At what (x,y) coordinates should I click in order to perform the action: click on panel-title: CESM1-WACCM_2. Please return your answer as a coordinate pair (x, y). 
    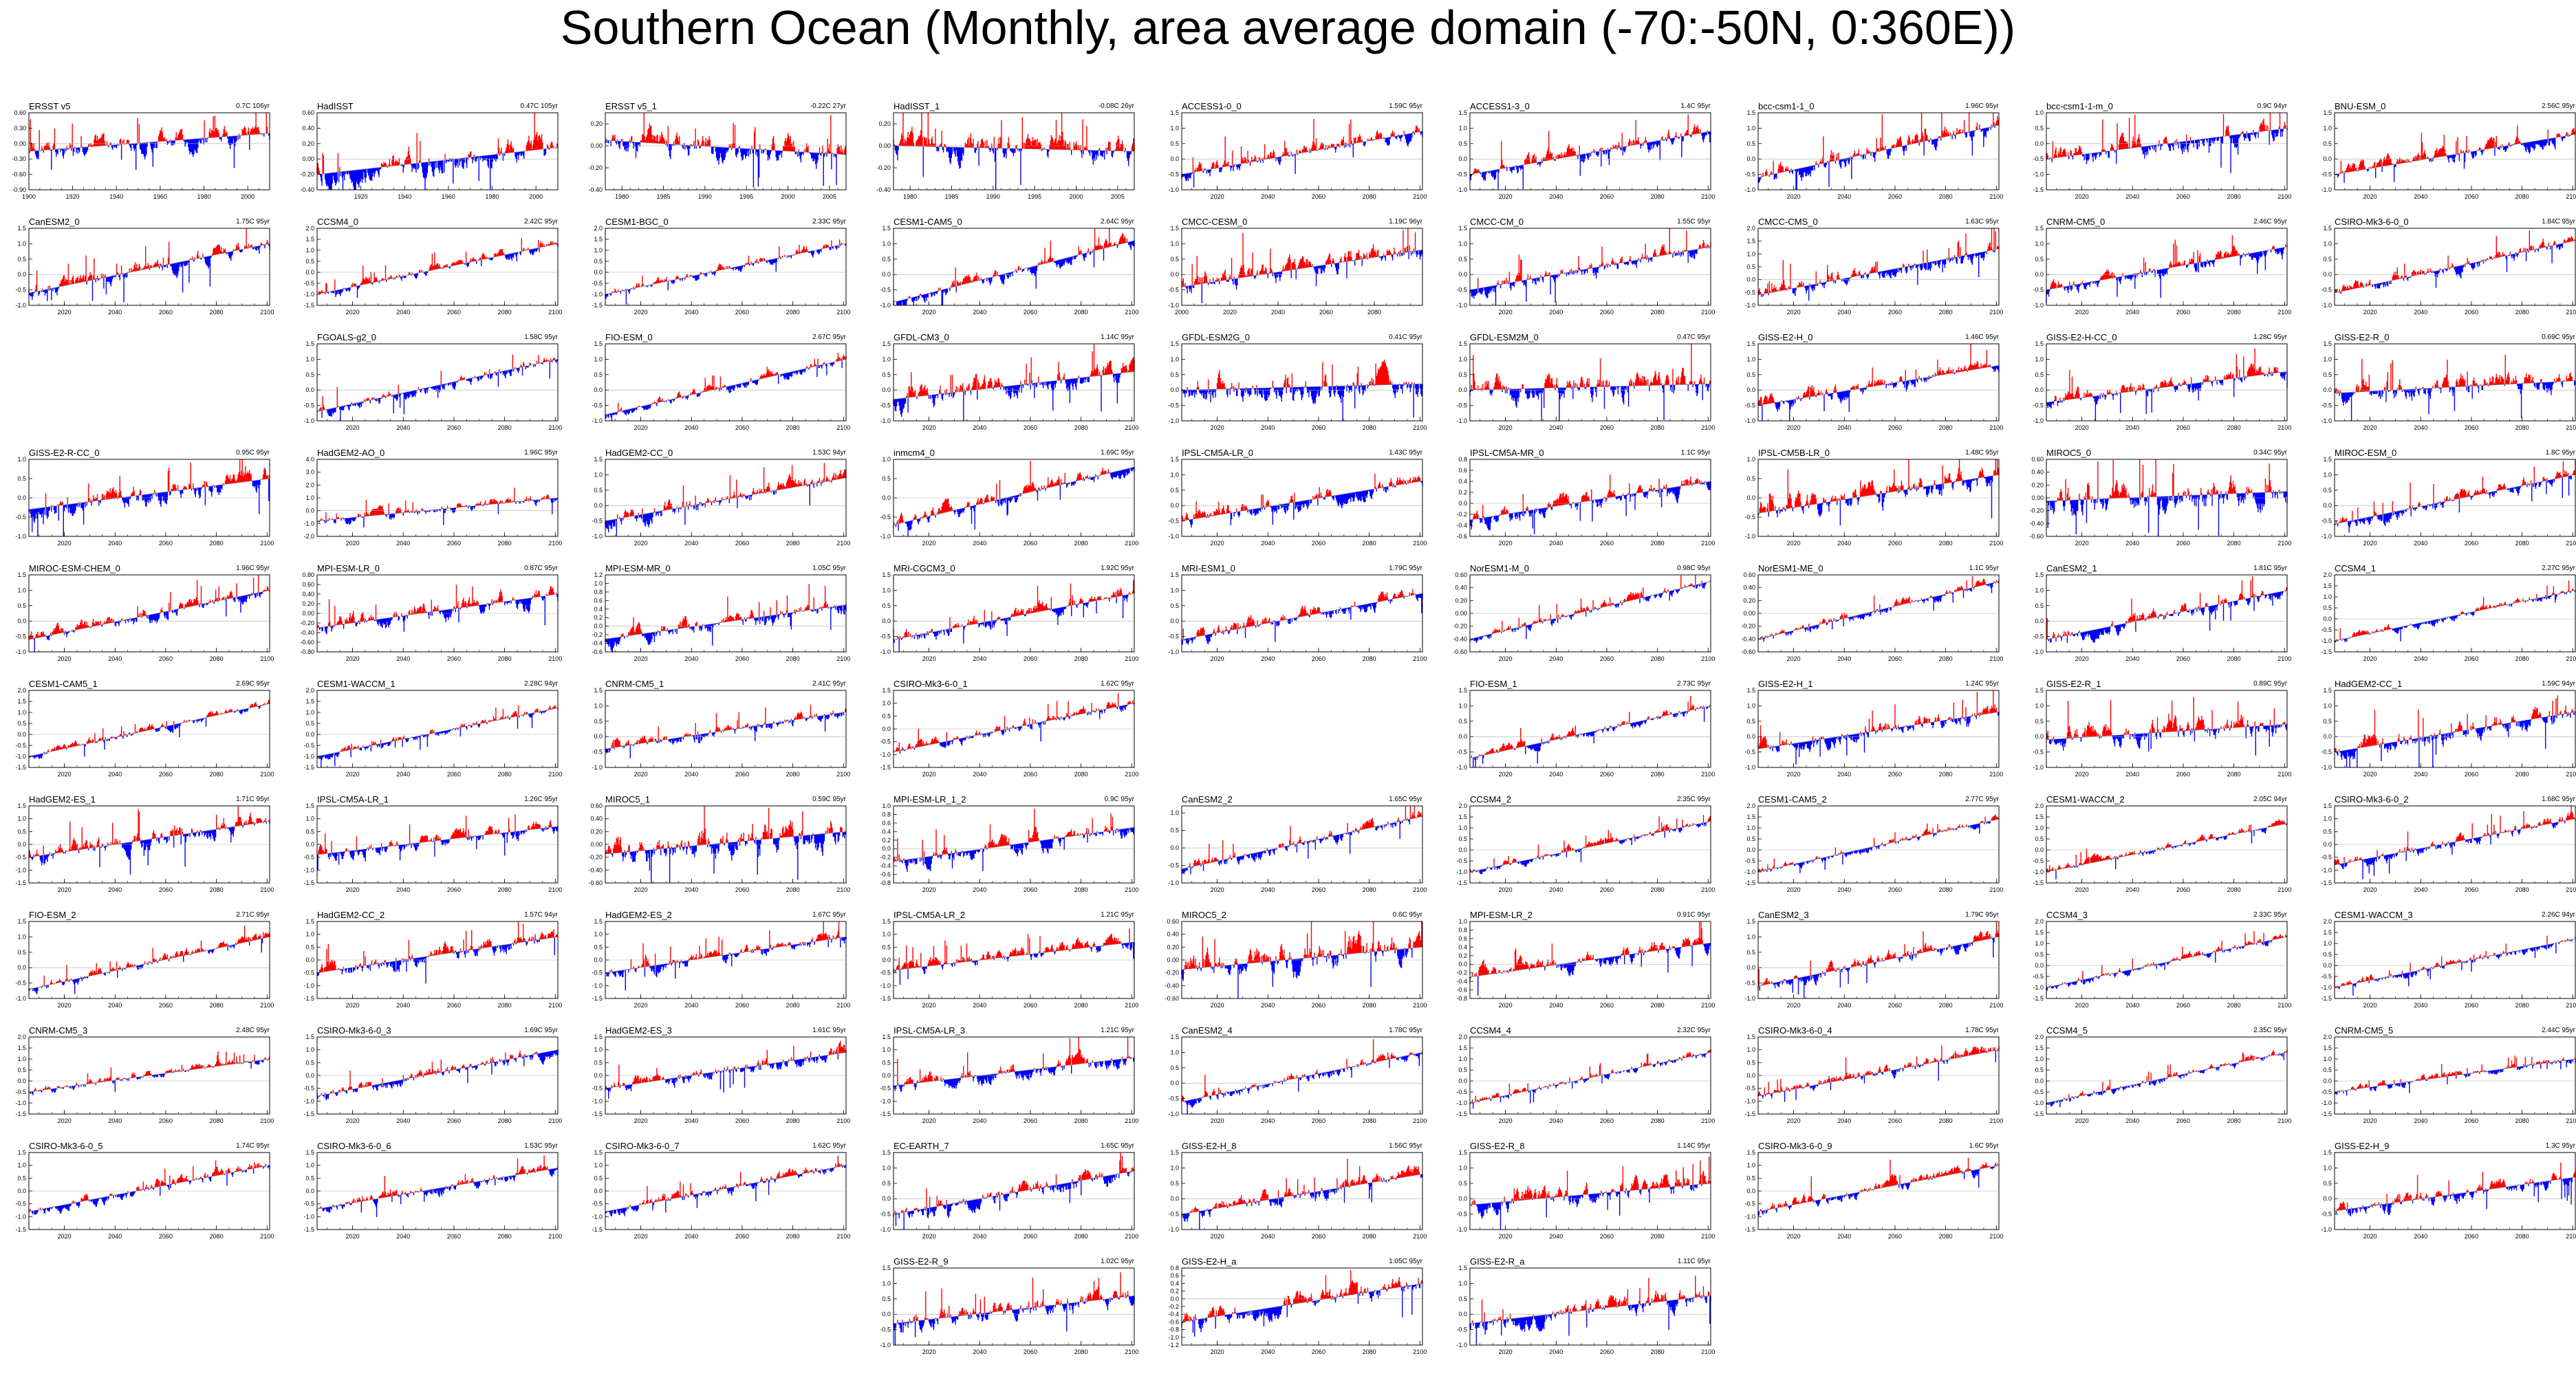
    Looking at the image, I should click on (2085, 799).